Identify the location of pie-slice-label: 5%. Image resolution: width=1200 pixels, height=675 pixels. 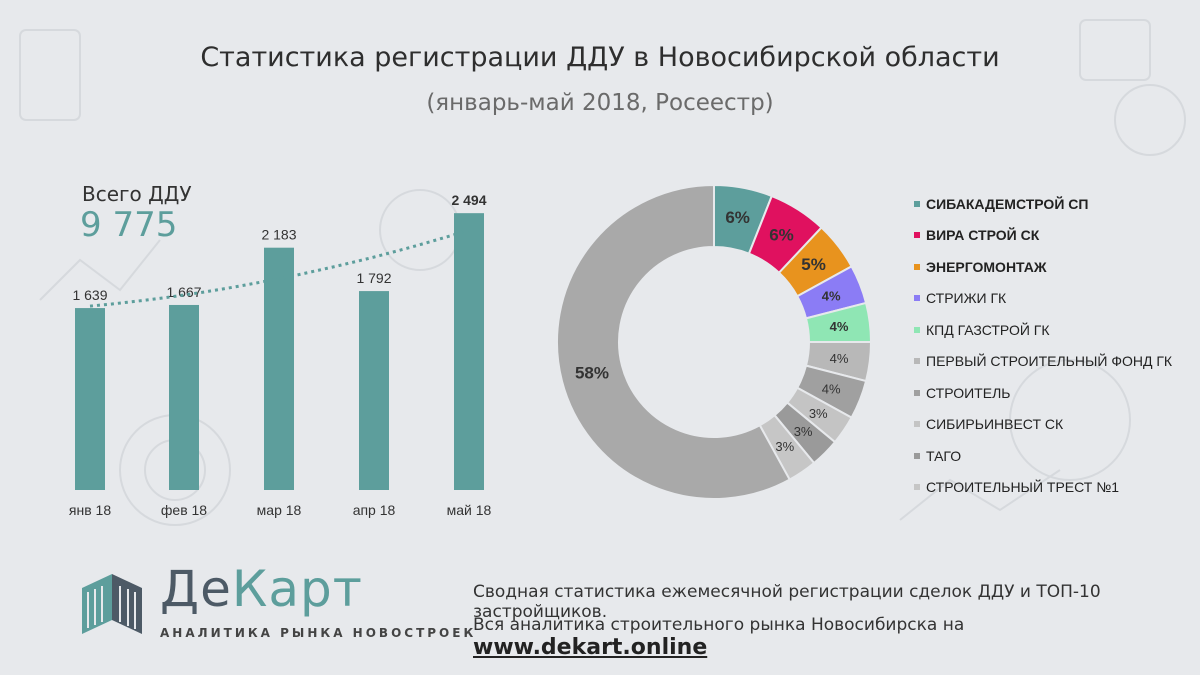
(813, 264).